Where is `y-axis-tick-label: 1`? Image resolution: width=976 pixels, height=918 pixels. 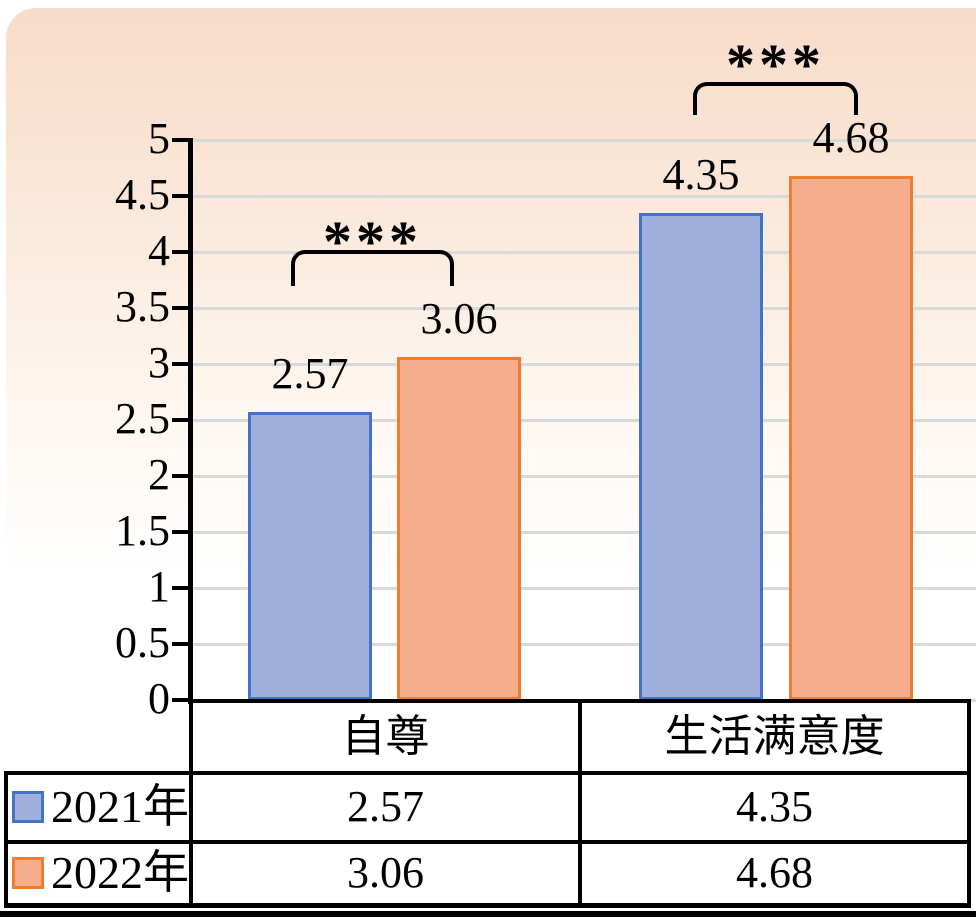
y-axis-tick-label: 1 is located at coordinates (159, 586).